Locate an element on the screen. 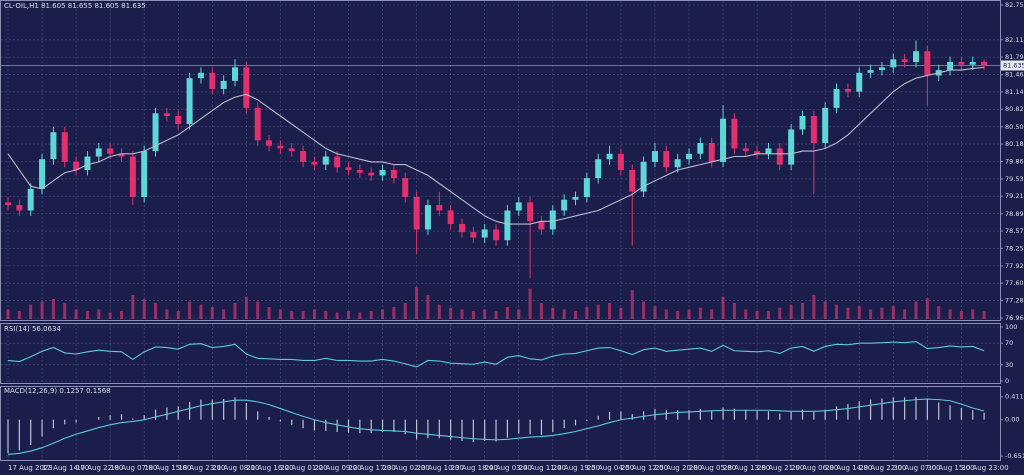 The height and width of the screenshot is (475, 1024). x-tick-label: 18 Aug 15:00 is located at coordinates (167, 468).